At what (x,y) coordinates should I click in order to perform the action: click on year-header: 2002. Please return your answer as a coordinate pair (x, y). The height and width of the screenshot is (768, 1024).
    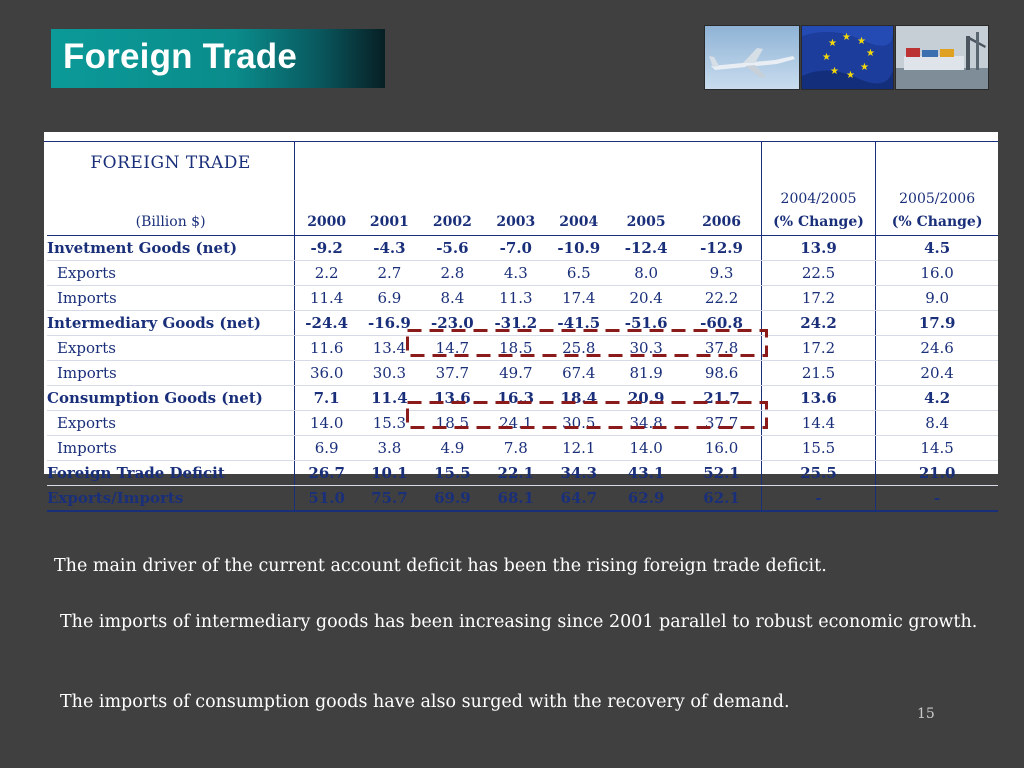
    Looking at the image, I should click on (452, 222).